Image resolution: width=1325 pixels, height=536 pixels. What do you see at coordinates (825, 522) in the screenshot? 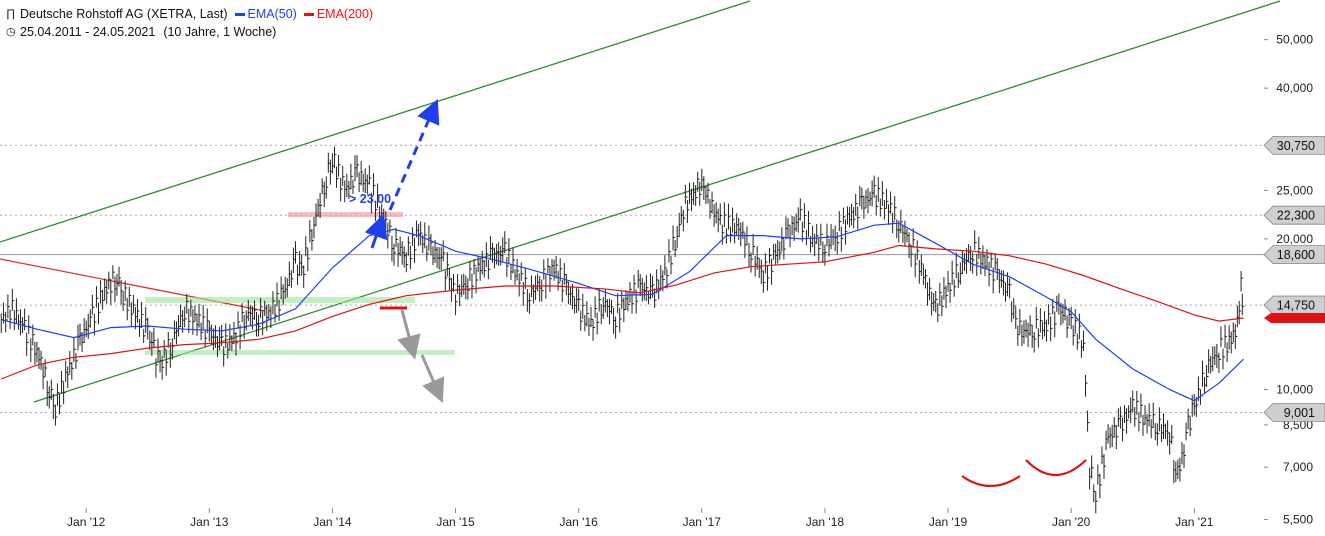
I see `x-tick-label: Jan '18` at bounding box center [825, 522].